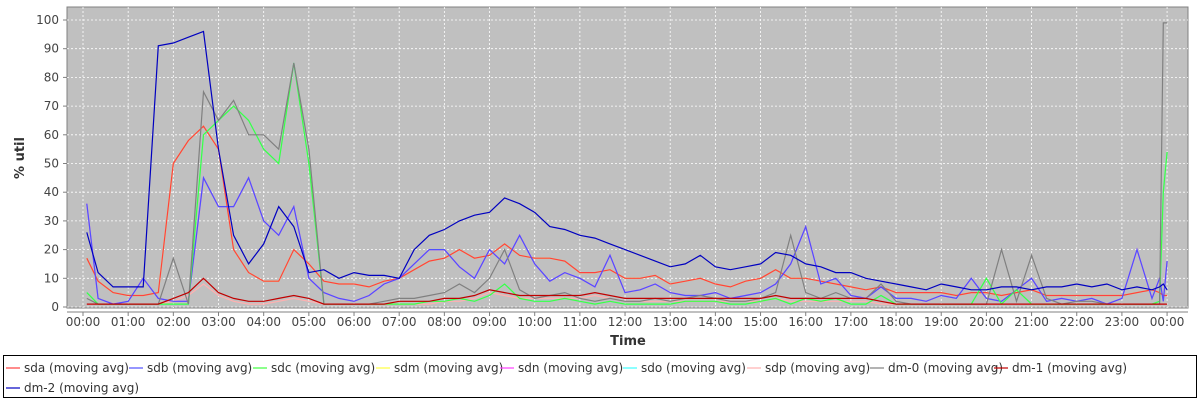  I want to click on legend-item-dm-0: dm-0 (moving avg), so click(936, 368).